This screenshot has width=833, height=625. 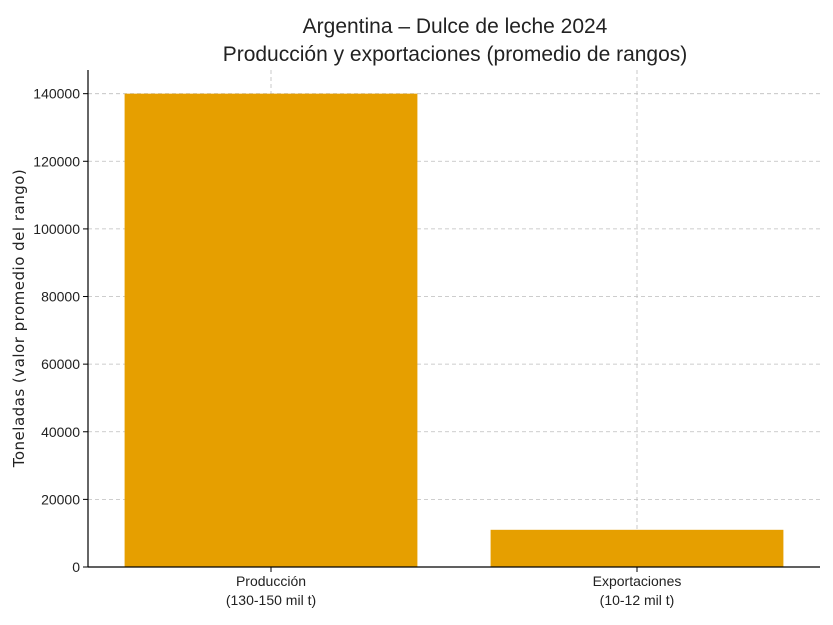 What do you see at coordinates (60, 499) in the screenshot?
I see `y-tick-label: 20000` at bounding box center [60, 499].